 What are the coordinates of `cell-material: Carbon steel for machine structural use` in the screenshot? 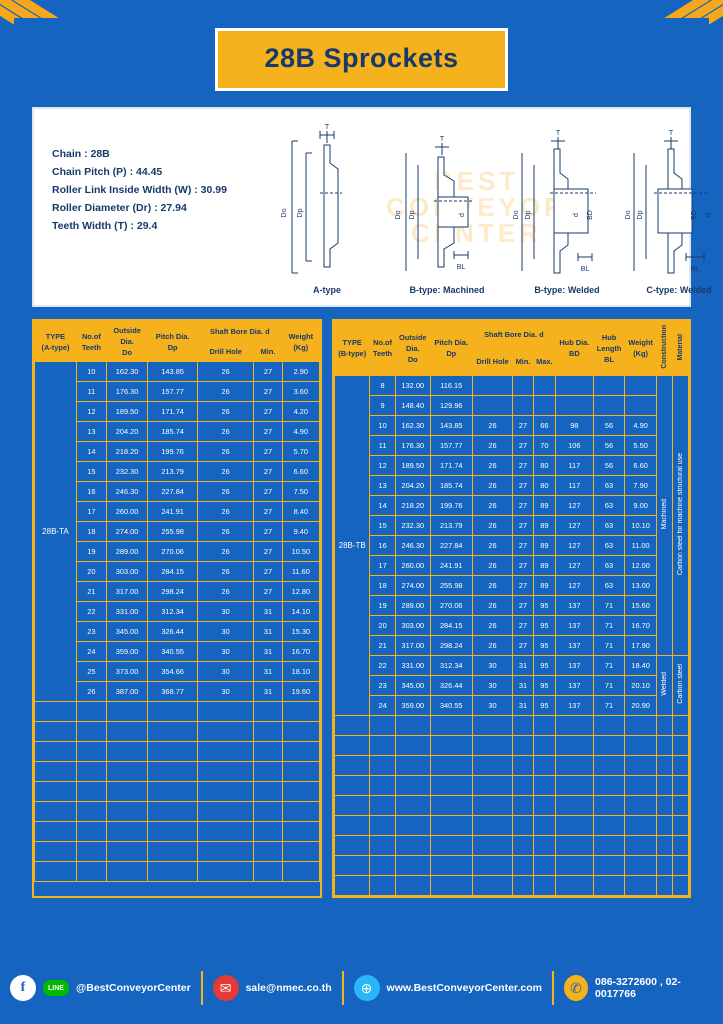 It's located at (680, 515).